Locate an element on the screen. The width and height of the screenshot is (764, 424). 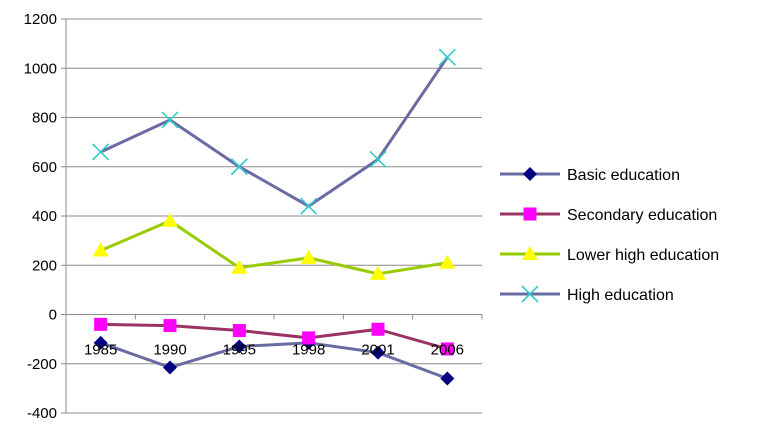
legend-label: Secondary education is located at coordinates (642, 215).